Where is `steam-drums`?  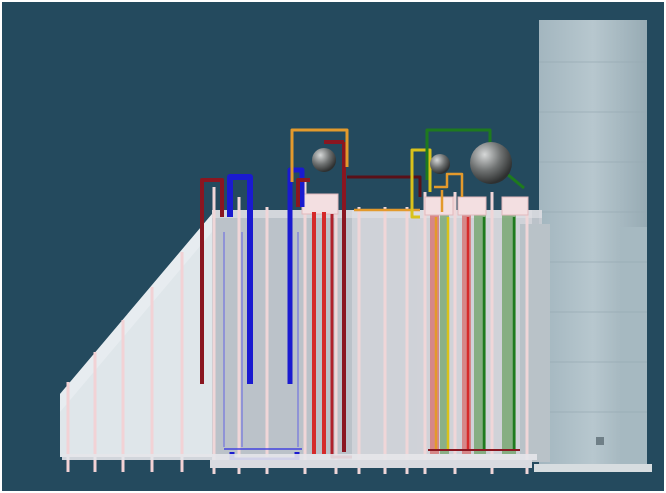
steam-drums is located at coordinates (412, 163).